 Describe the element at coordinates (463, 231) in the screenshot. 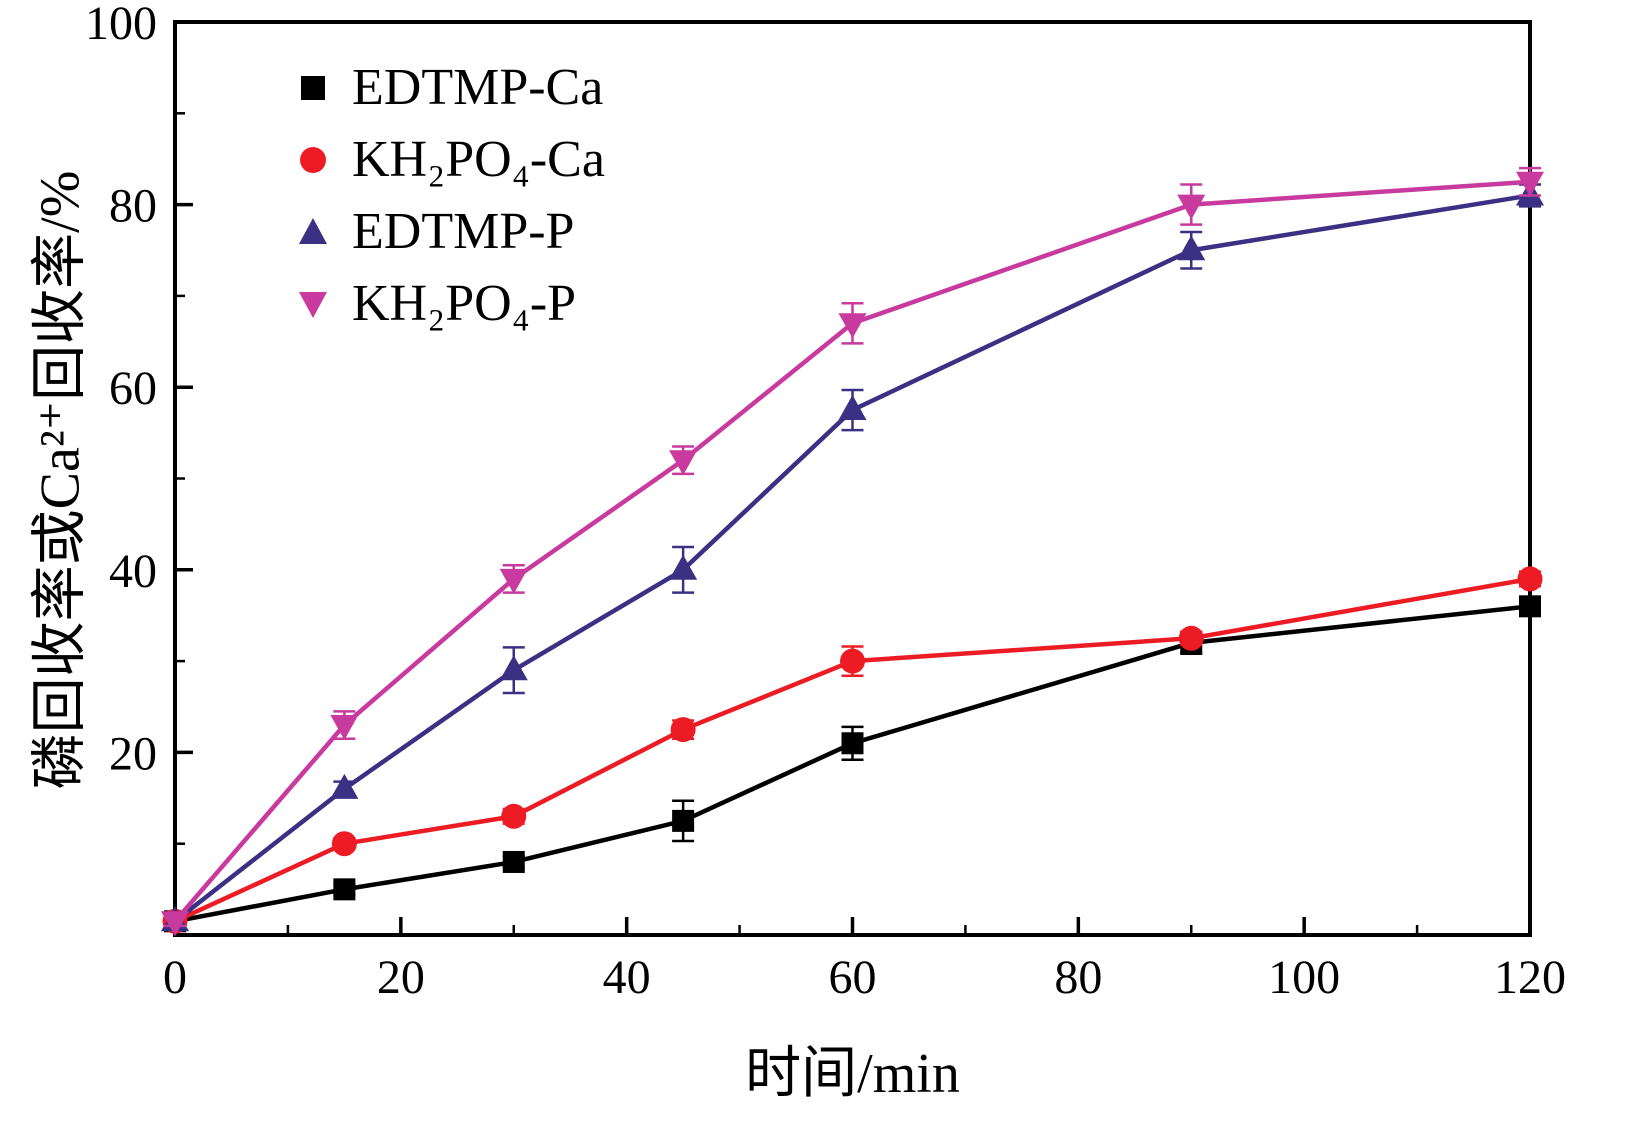

I see `legend-label: EDTMP-P` at that location.